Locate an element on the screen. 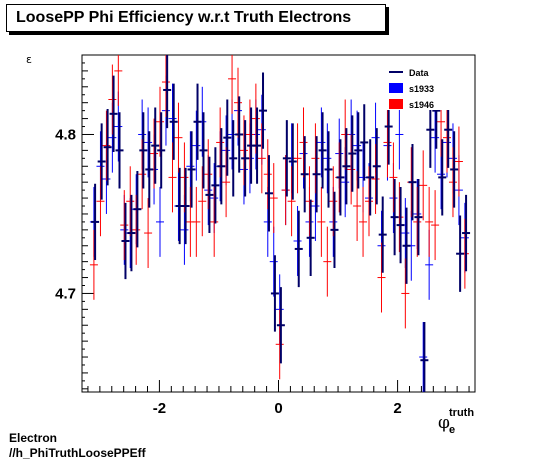 The image size is (546, 462). footer-line-1: Electron is located at coordinates (33, 438).